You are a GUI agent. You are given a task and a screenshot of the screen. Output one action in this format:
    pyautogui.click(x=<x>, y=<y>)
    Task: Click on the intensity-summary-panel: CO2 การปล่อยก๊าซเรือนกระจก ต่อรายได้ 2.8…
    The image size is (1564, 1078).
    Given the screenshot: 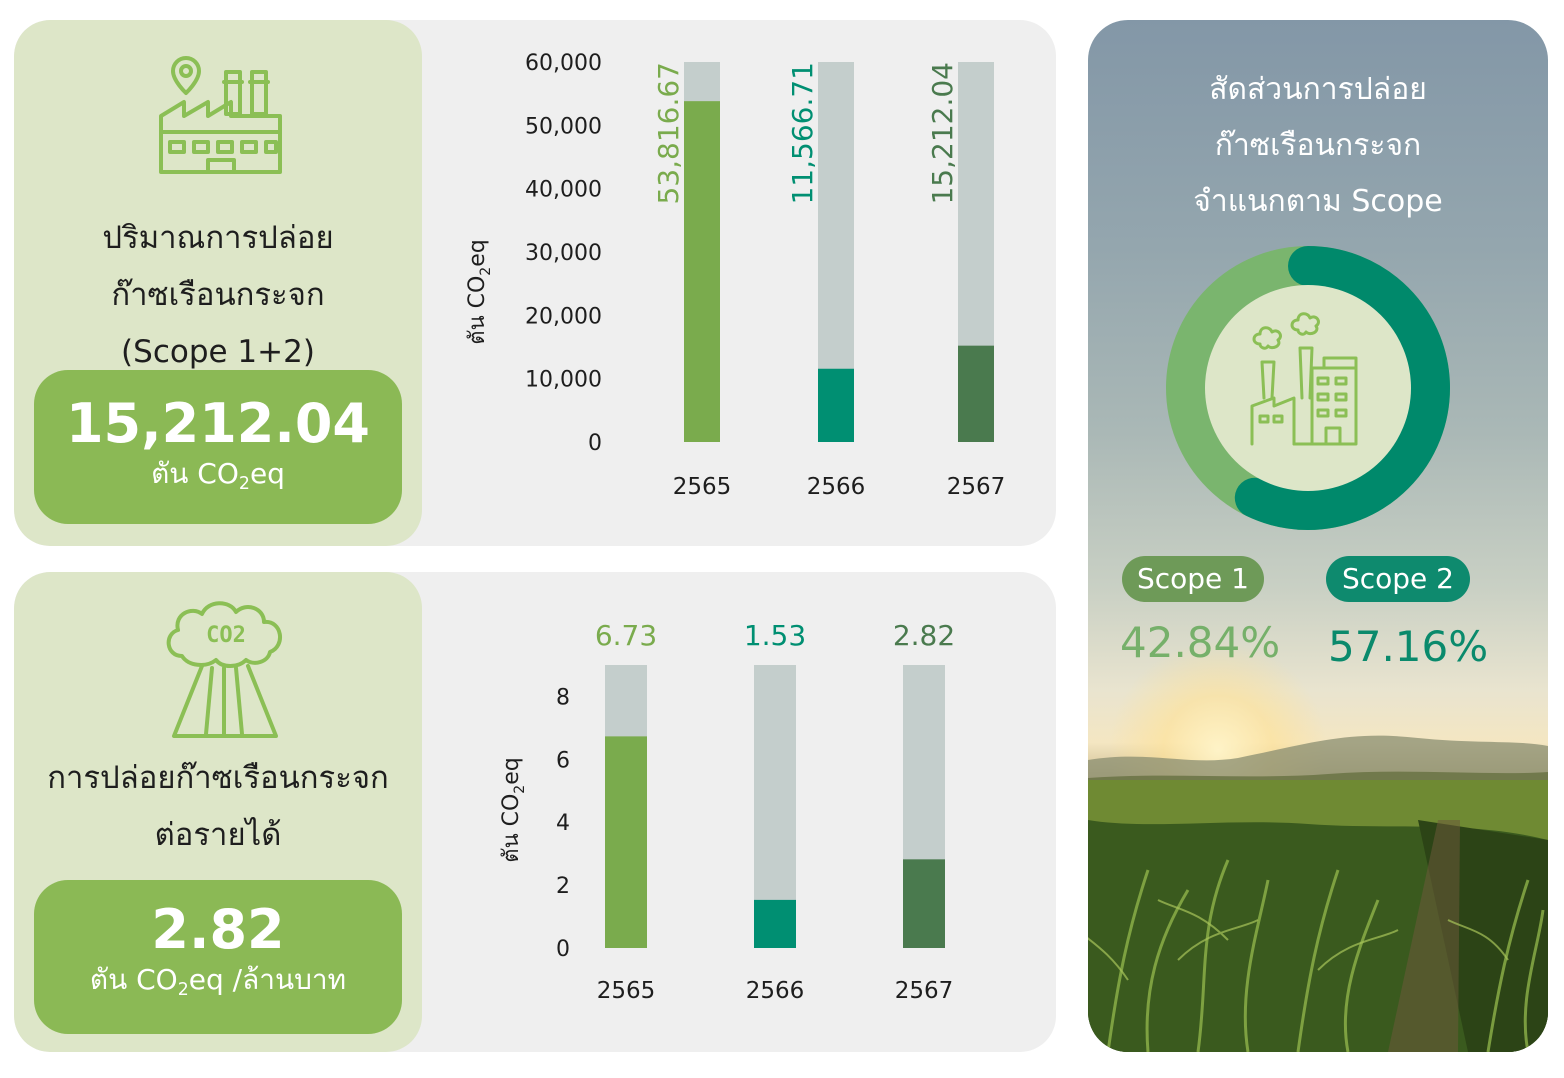 What is the action you would take?
    pyautogui.click(x=218, y=812)
    